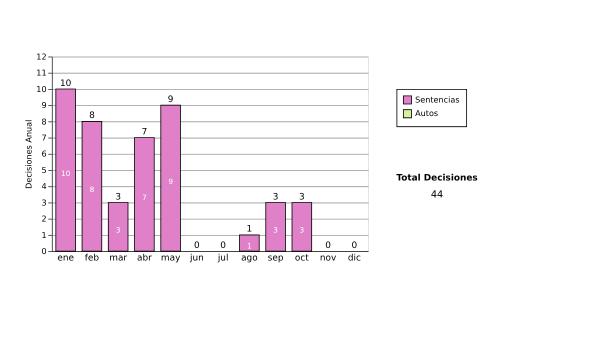 Image resolution: width=600 pixels, height=340 pixels. What do you see at coordinates (171, 99) in the screenshot?
I see `total-label: 9` at bounding box center [171, 99].